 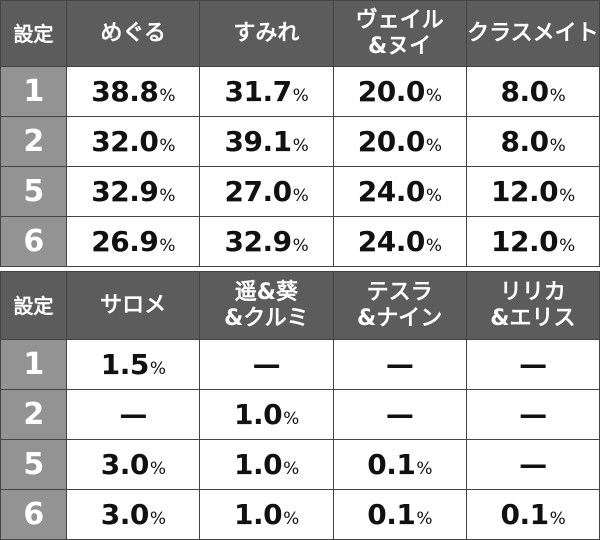 What do you see at coordinates (266, 305) in the screenshot?
I see `column-header: 遥&葵 &クルミ` at bounding box center [266, 305].